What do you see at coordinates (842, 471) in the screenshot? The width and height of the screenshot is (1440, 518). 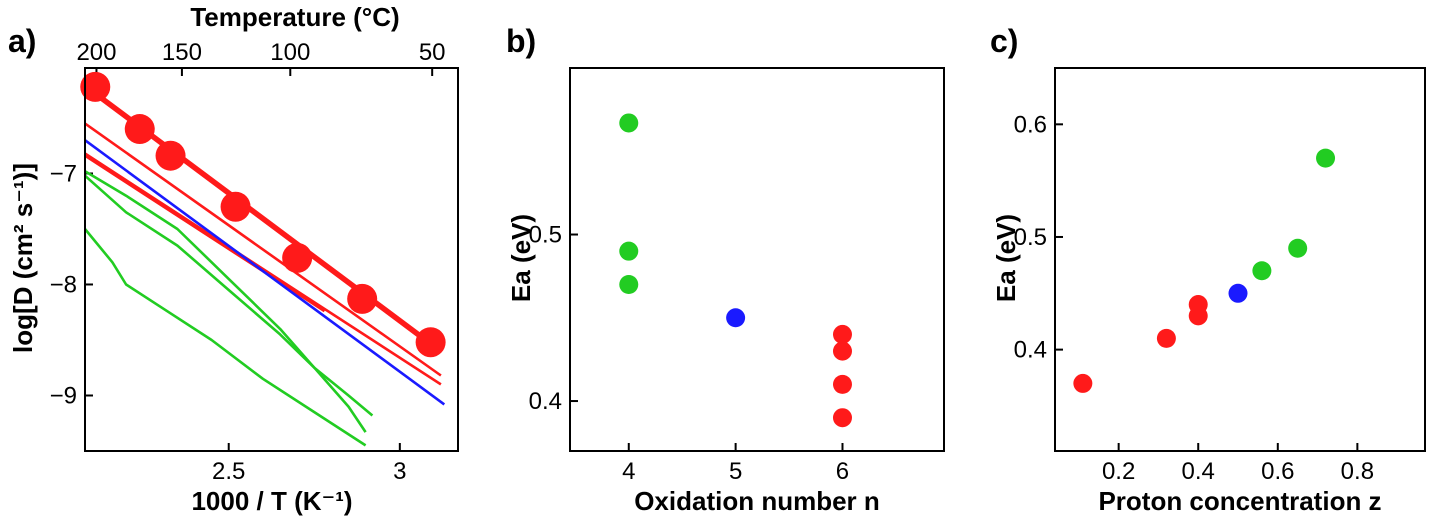 I see `x-tick-label: 6` at bounding box center [842, 471].